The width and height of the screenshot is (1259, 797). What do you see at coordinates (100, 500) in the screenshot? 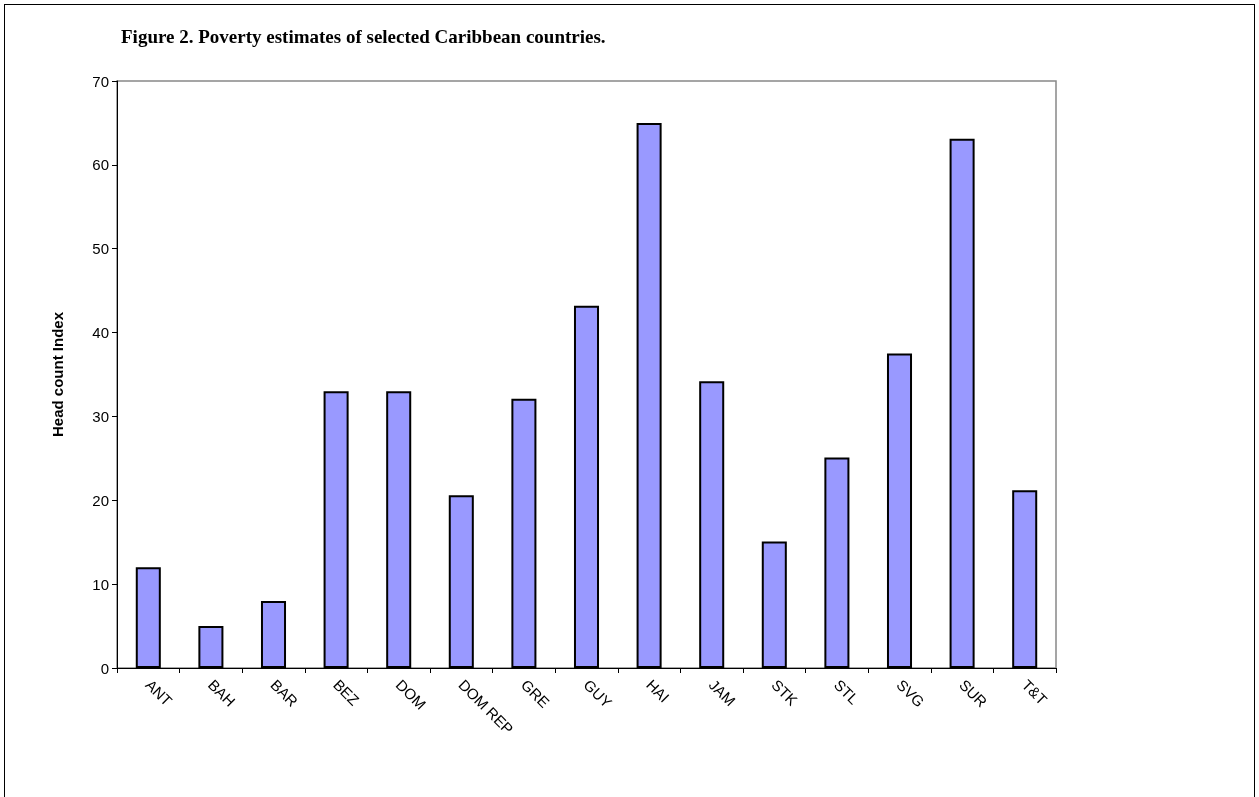
I see `y-tick-label: 20` at bounding box center [100, 500].